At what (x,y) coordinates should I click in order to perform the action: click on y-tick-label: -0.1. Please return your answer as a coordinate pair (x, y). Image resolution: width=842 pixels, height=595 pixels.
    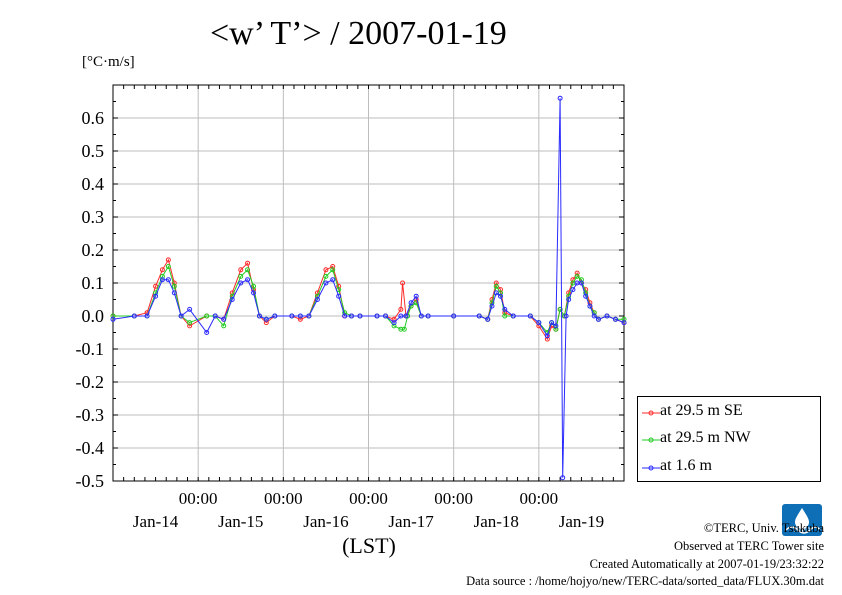
    Looking at the image, I should click on (90, 349).